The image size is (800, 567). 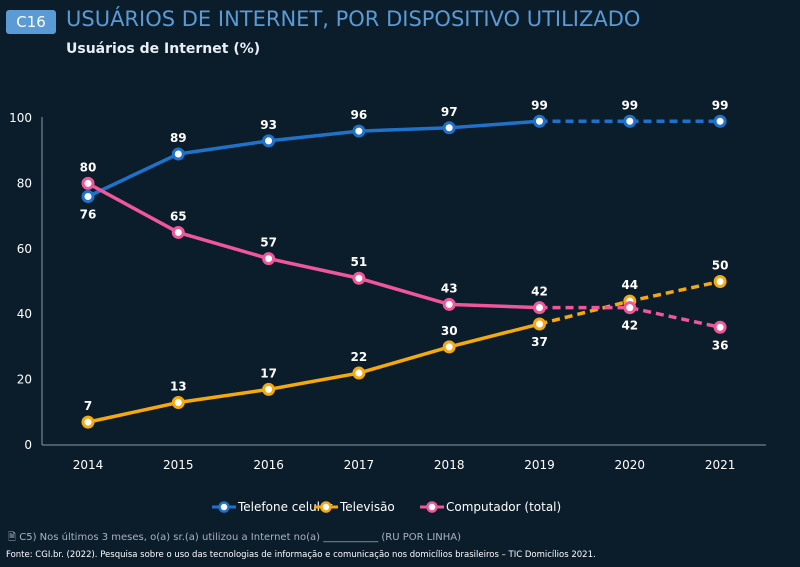 I want to click on data-label: 80, so click(x=88, y=167).